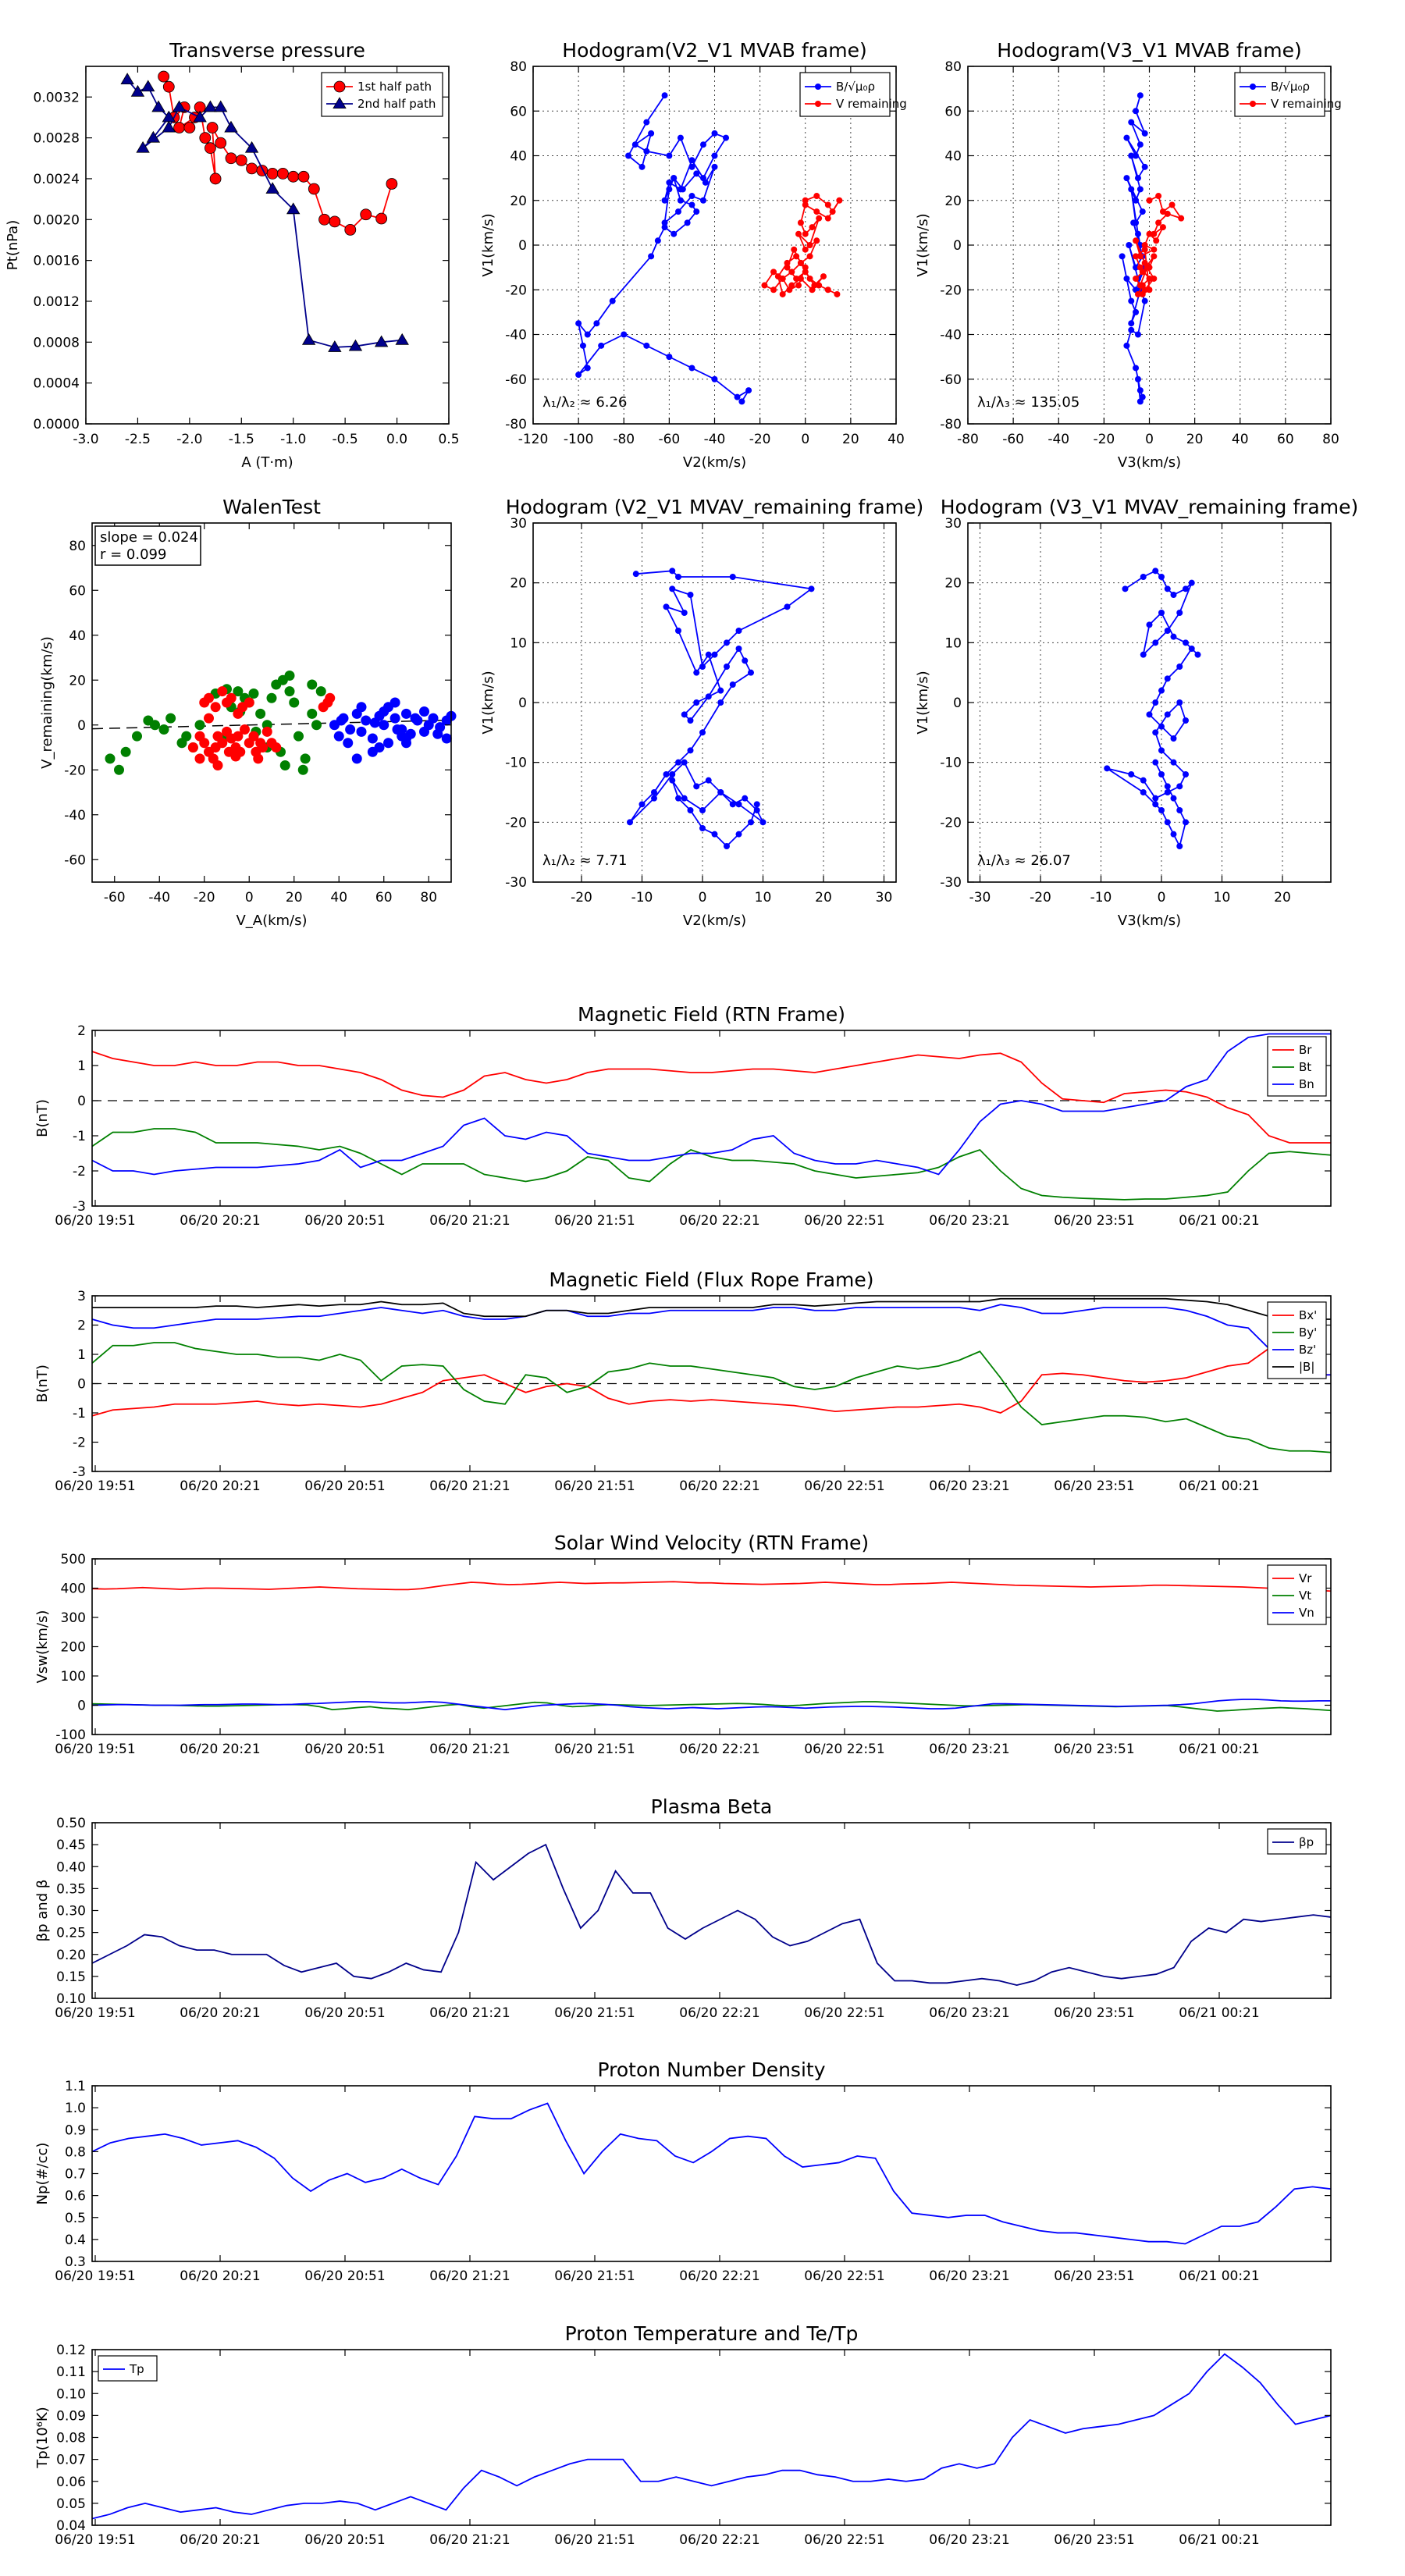  What do you see at coordinates (81, 1066) in the screenshot?
I see `tick-label-y: 1` at bounding box center [81, 1066].